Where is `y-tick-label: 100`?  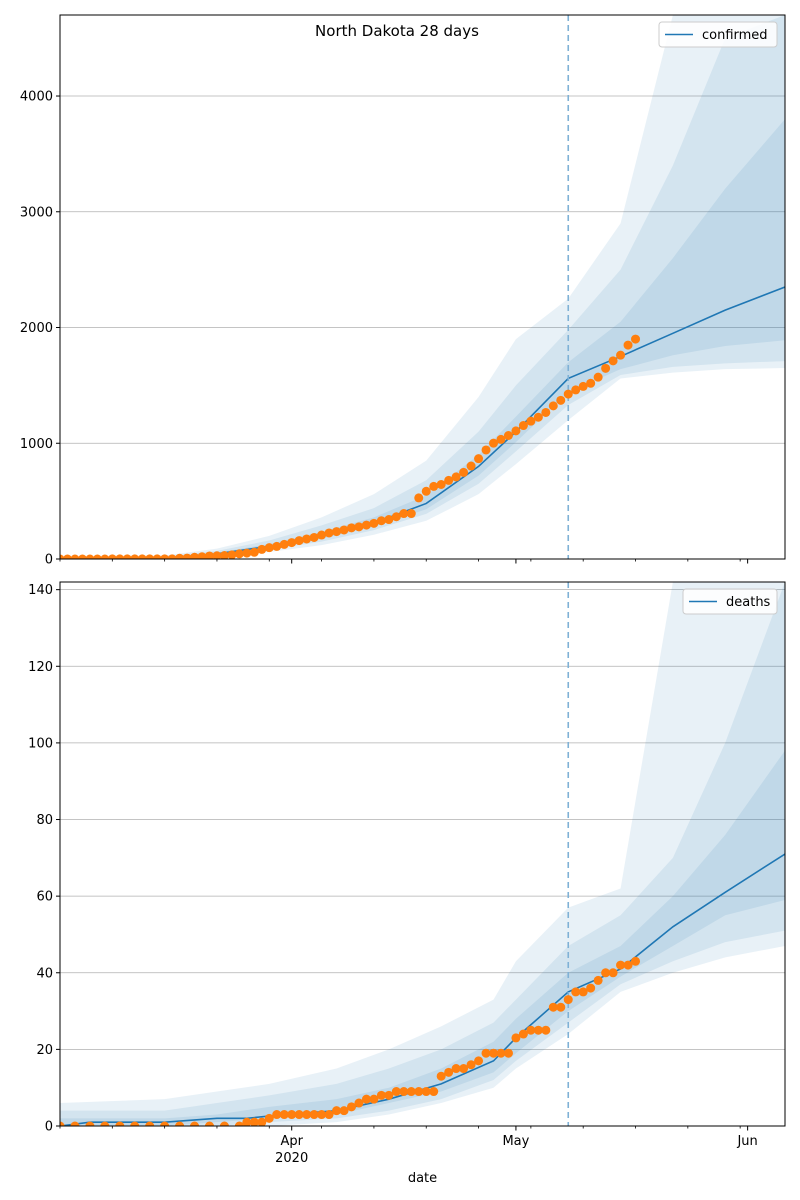 y-tick-label: 100 is located at coordinates (40, 743).